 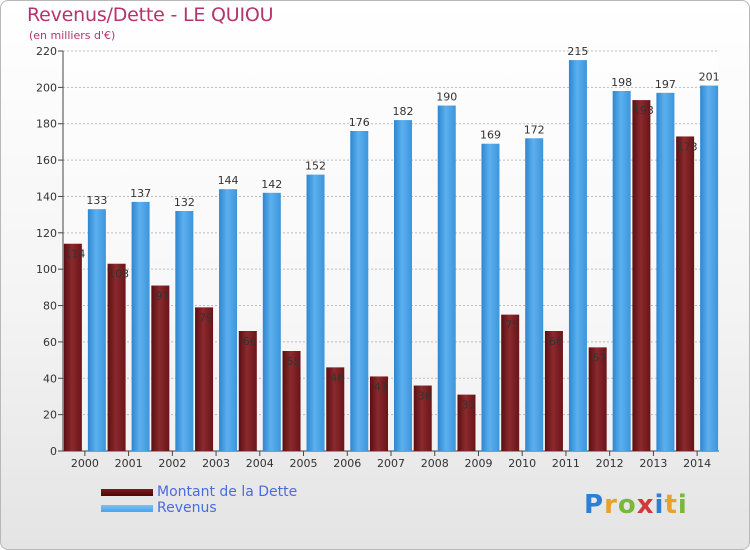 I want to click on y-tick-label: 40, so click(x=50, y=378).